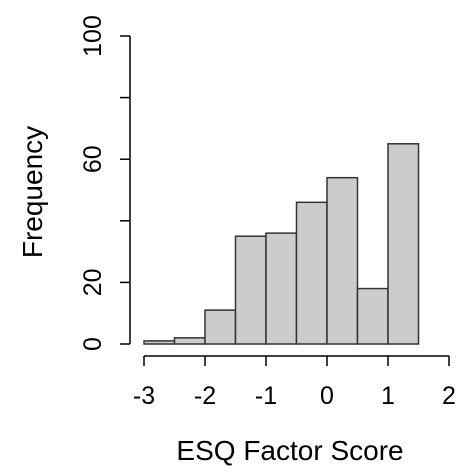 The image size is (460, 474). What do you see at coordinates (327, 396) in the screenshot?
I see `x-tick-label: 0` at bounding box center [327, 396].